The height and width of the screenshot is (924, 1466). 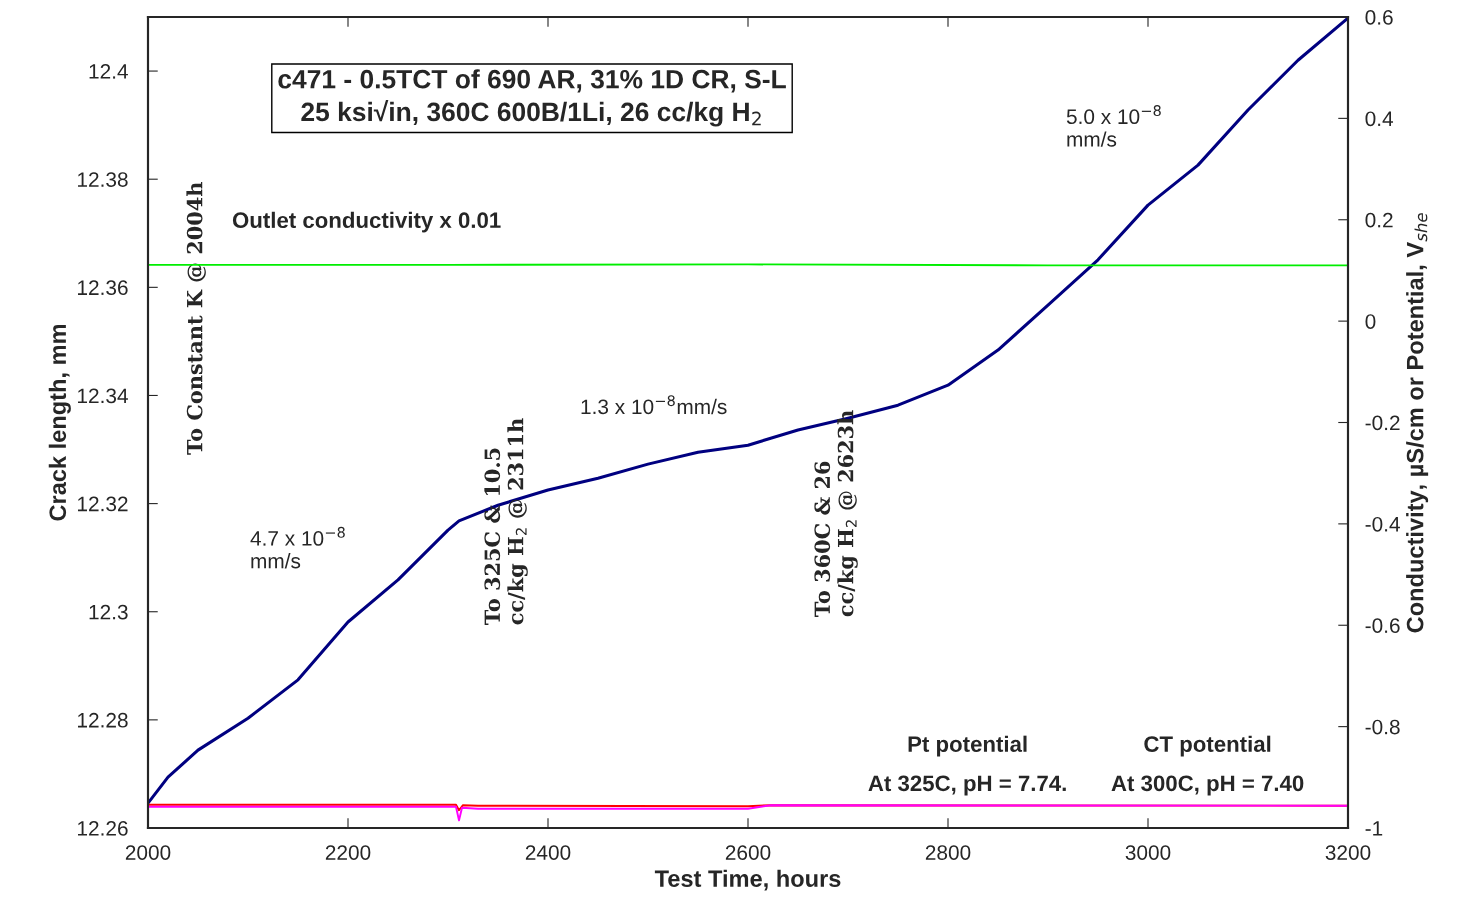 What do you see at coordinates (506, 522) in the screenshot?
I see `annotation: To 325C & 10.5 cc/kg H$_{2}$ @ 2311h` at bounding box center [506, 522].